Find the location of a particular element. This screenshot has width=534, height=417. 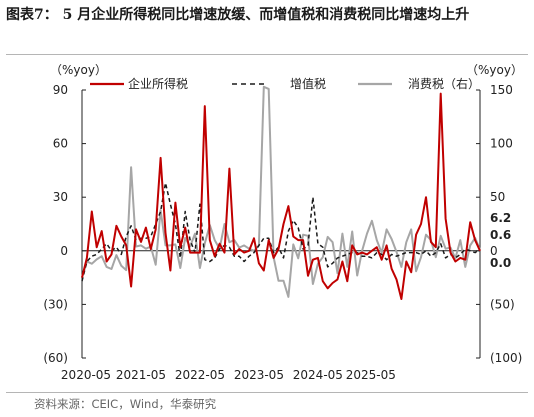

end-value-label: 6.2 is located at coordinates (500, 218).